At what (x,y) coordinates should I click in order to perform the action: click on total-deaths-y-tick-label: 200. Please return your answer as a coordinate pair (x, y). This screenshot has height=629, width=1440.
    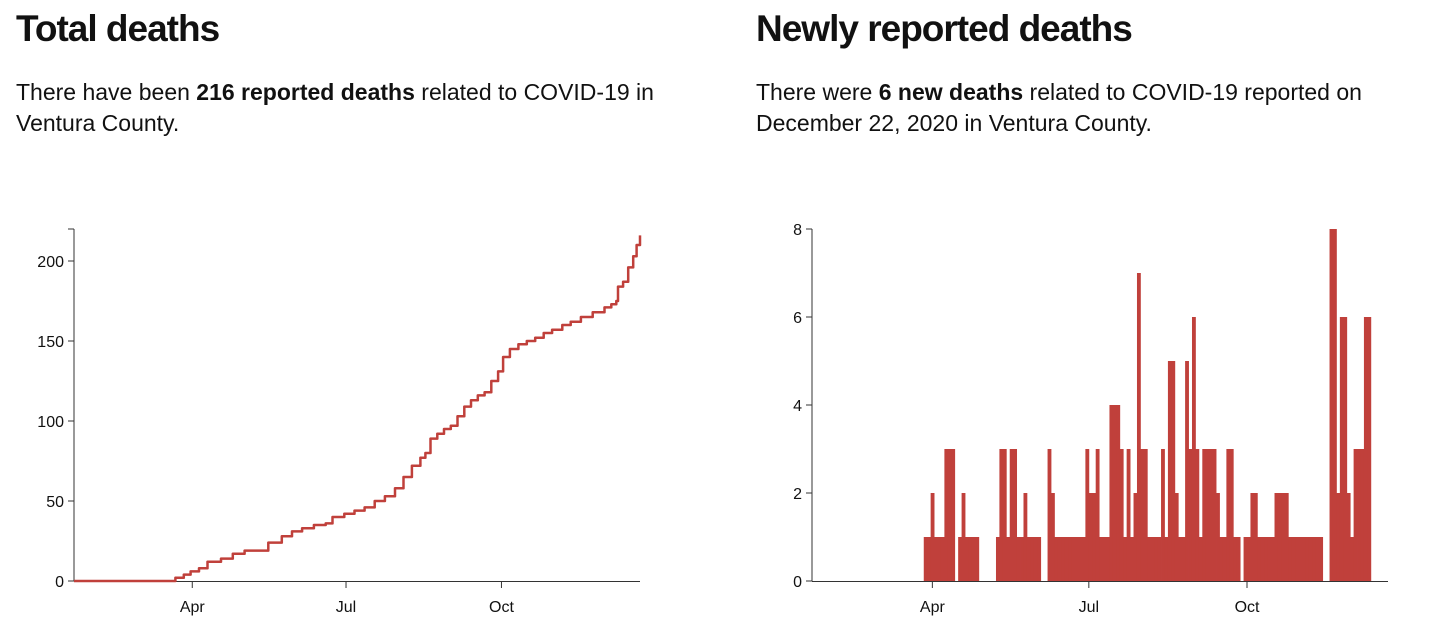
    Looking at the image, I should click on (50, 262).